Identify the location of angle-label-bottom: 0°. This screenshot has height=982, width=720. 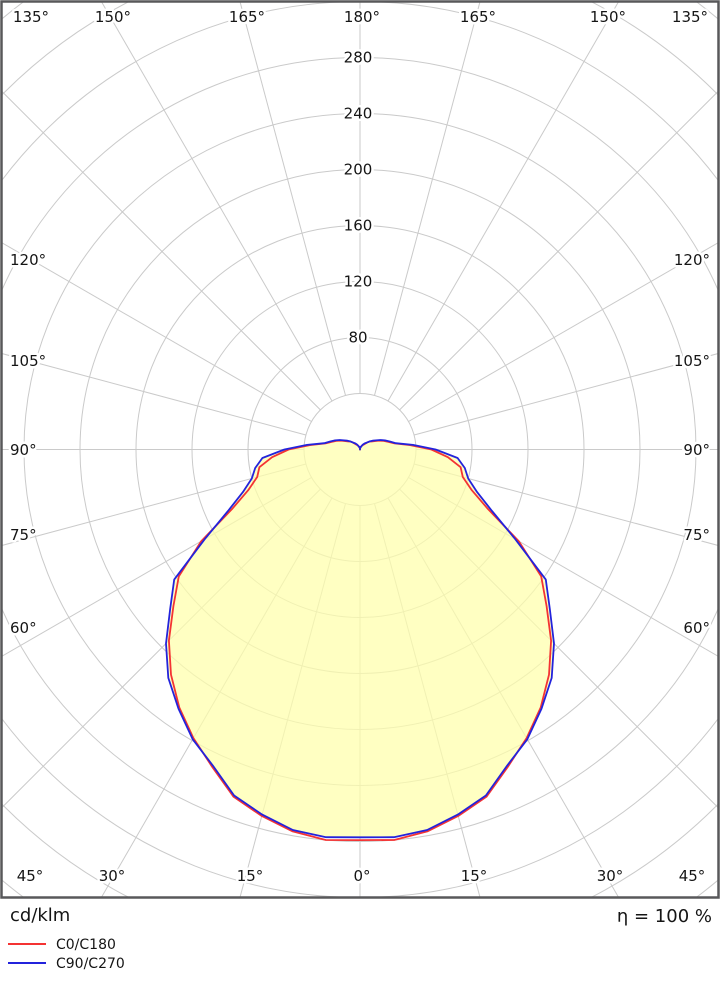
(361, 876).